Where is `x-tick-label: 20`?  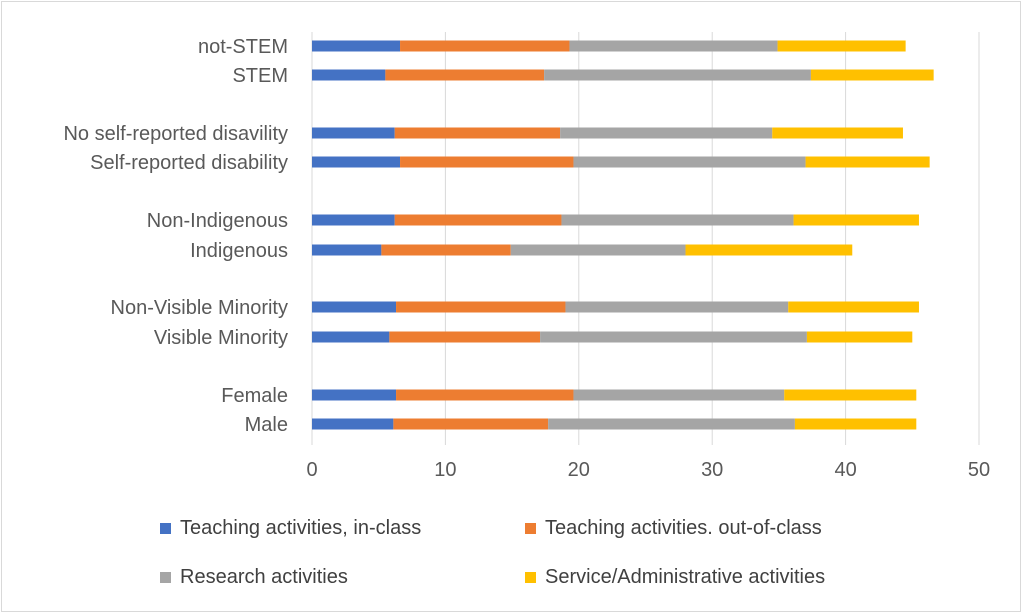 x-tick-label: 20 is located at coordinates (579, 470).